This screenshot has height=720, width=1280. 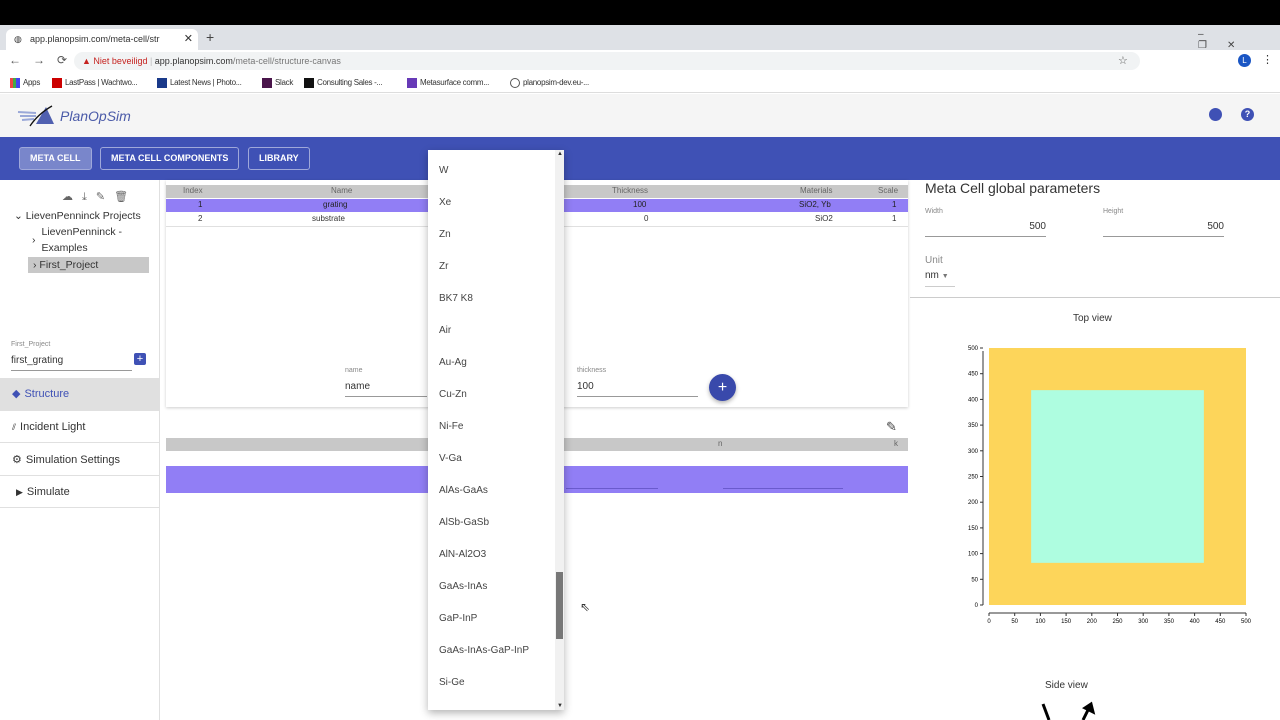 I want to click on dropdown-option: Ni-Fe, so click(x=451, y=426).